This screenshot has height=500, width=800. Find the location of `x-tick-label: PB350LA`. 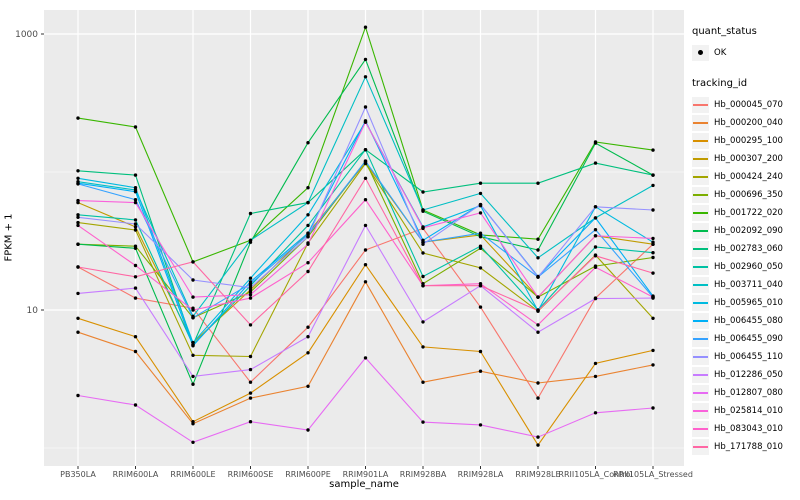

x-tick-label: PB350LA is located at coordinates (78, 474).